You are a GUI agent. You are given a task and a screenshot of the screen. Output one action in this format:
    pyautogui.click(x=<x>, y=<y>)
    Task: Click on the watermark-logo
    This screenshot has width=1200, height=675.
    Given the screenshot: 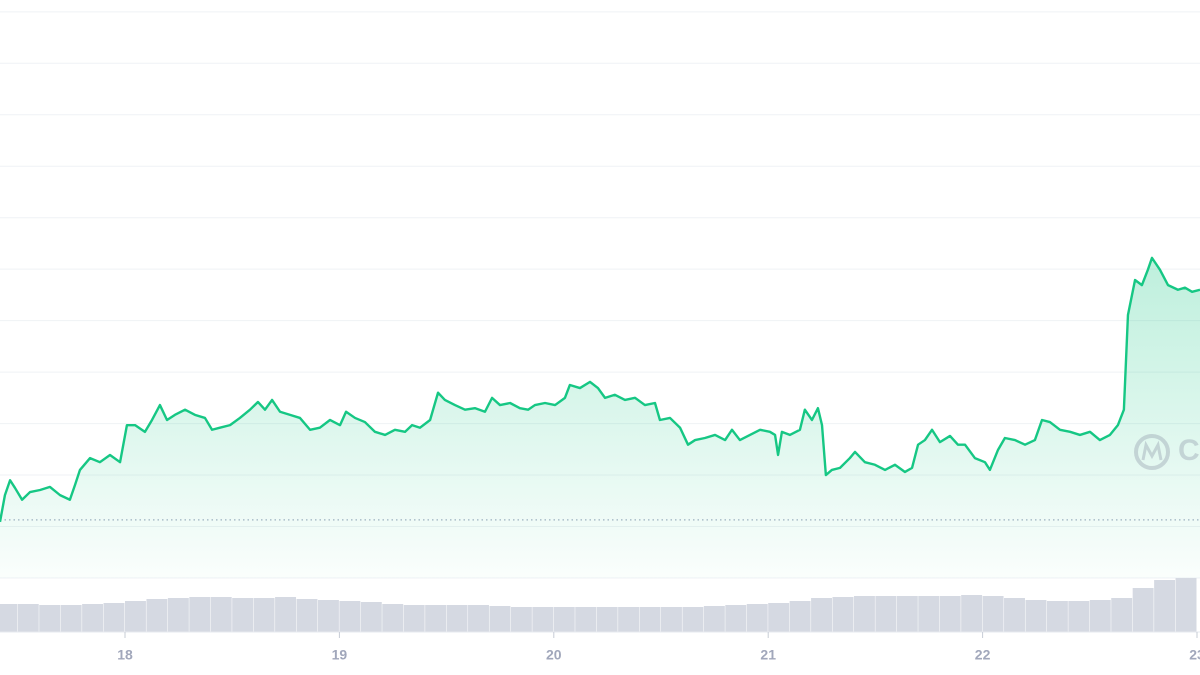 What is the action you would take?
    pyautogui.click(x=1152, y=452)
    